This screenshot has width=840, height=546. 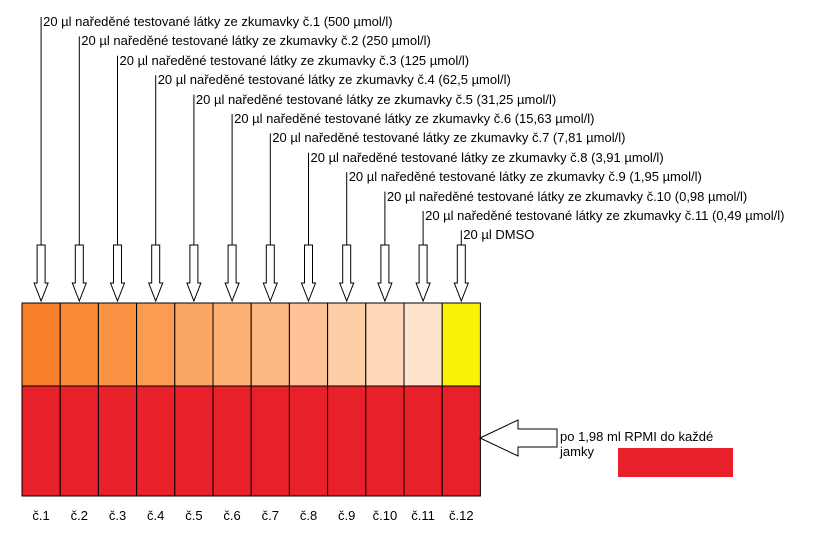 What do you see at coordinates (117, 515) in the screenshot?
I see `well-label-3: č.3` at bounding box center [117, 515].